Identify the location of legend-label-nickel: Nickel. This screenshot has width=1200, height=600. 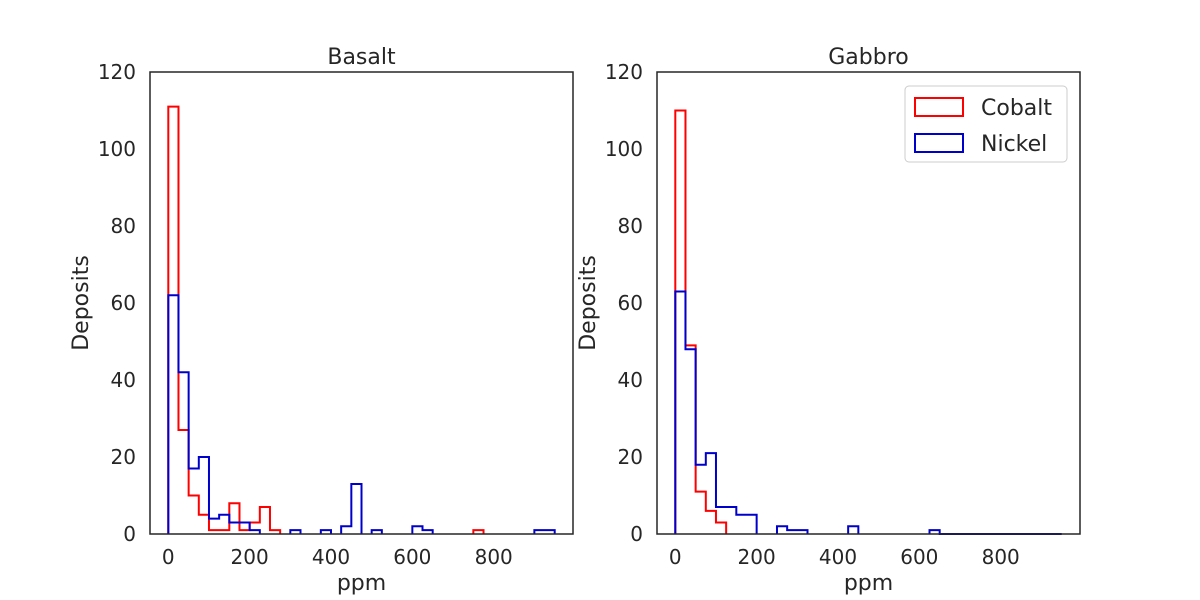
(1014, 144).